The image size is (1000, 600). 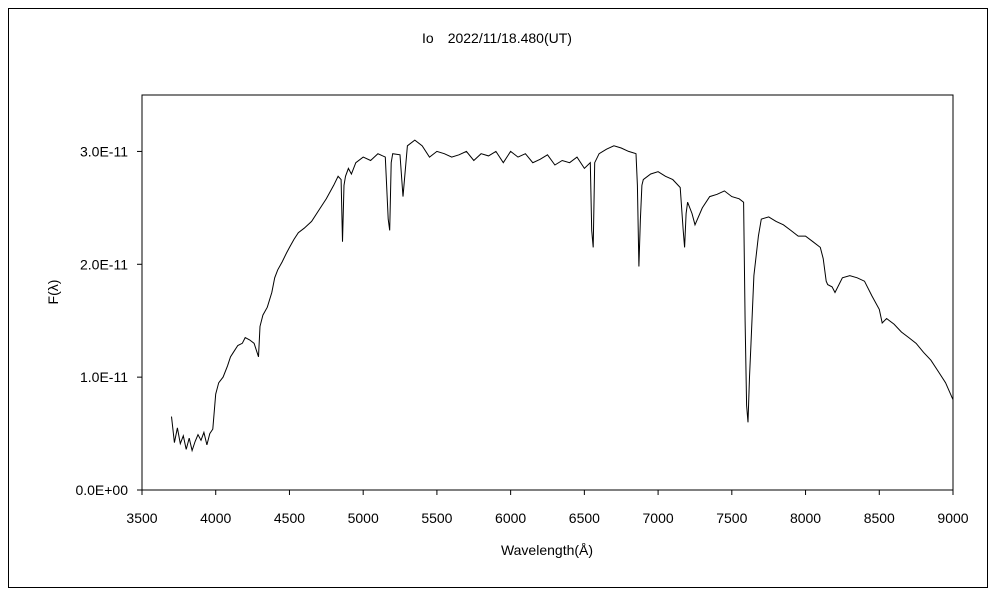 What do you see at coordinates (104, 151) in the screenshot?
I see `y-tick-label: 3.0E-11` at bounding box center [104, 151].